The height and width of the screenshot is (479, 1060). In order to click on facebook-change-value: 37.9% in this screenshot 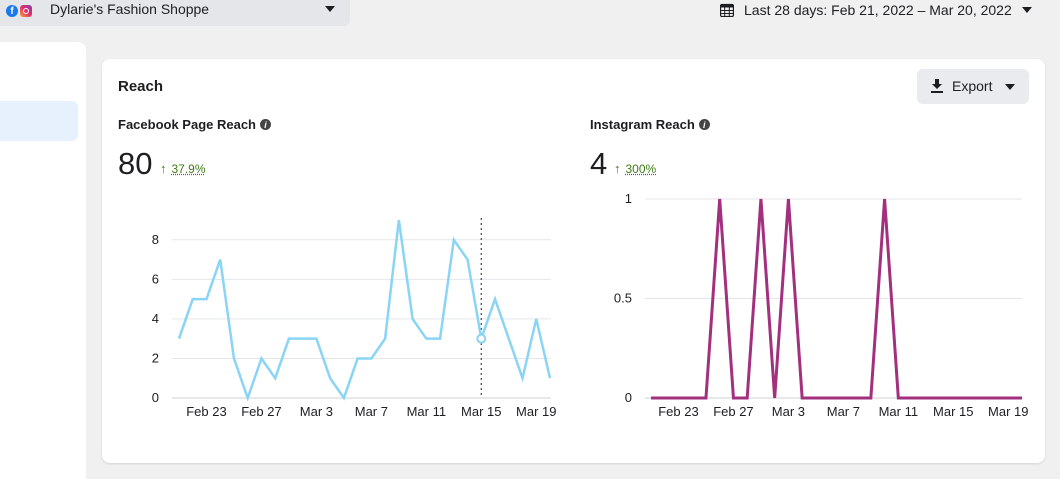, I will do `click(188, 168)`.